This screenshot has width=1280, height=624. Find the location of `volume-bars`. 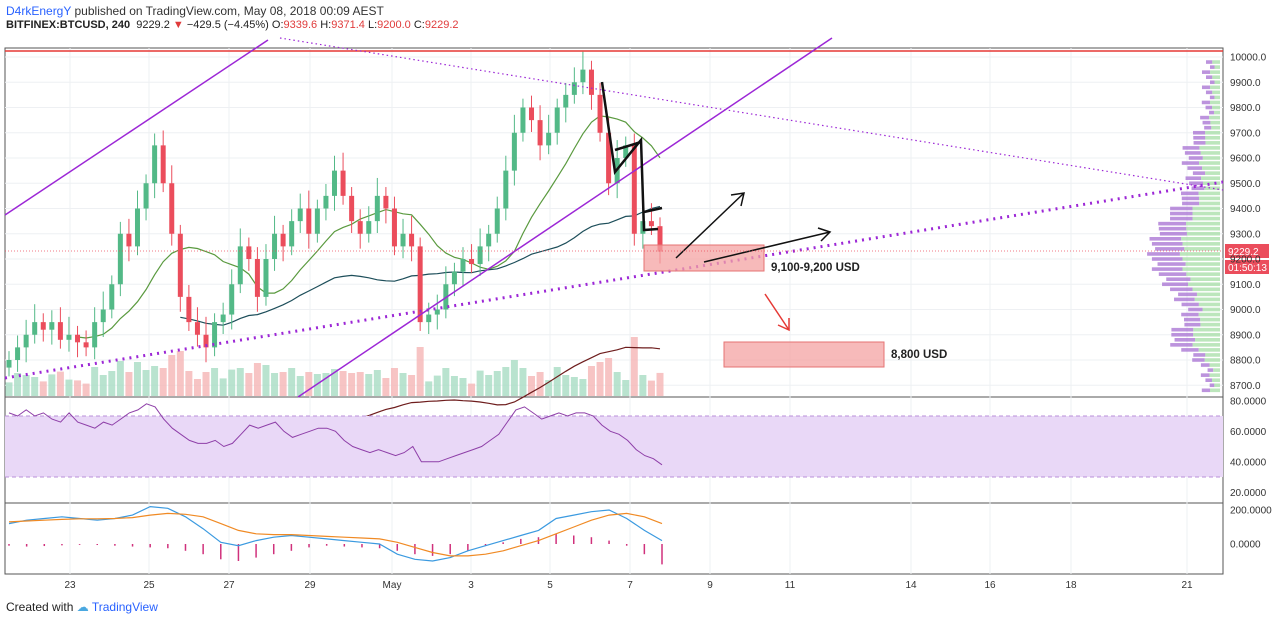

volume-bars is located at coordinates (334, 366).